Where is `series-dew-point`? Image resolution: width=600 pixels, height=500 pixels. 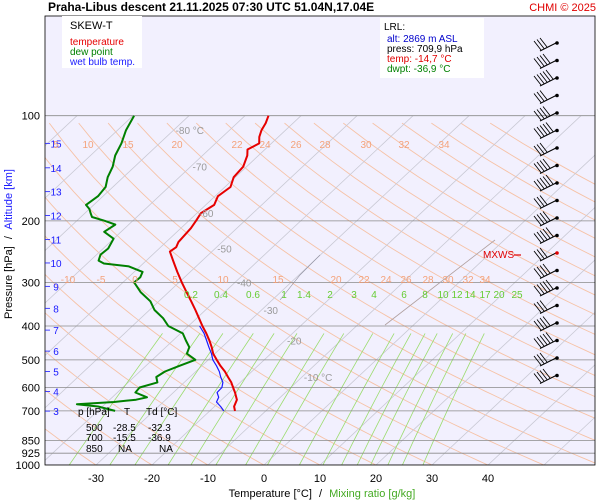
series-dew-point is located at coordinates (136, 263).